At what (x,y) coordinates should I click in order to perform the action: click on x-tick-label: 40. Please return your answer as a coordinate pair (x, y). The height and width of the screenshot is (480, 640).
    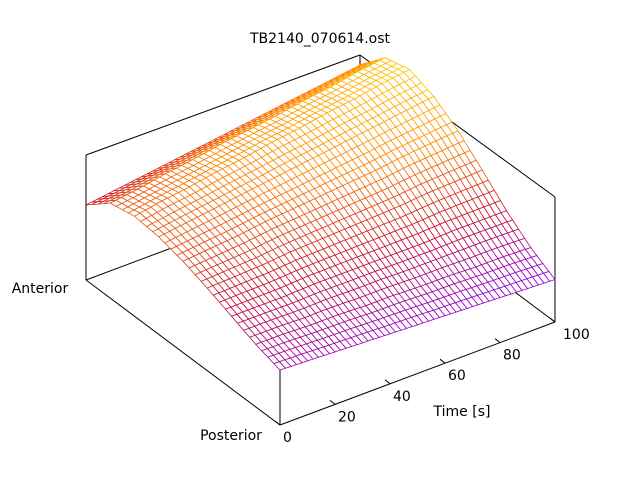
    Looking at the image, I should click on (402, 397).